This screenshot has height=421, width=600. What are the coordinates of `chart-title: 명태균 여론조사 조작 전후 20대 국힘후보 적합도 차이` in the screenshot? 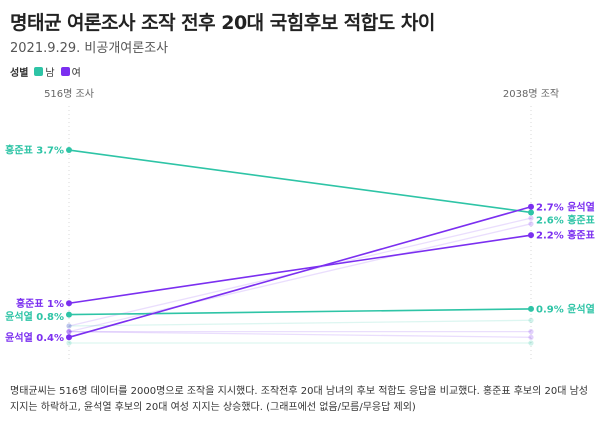 It's located at (222, 23).